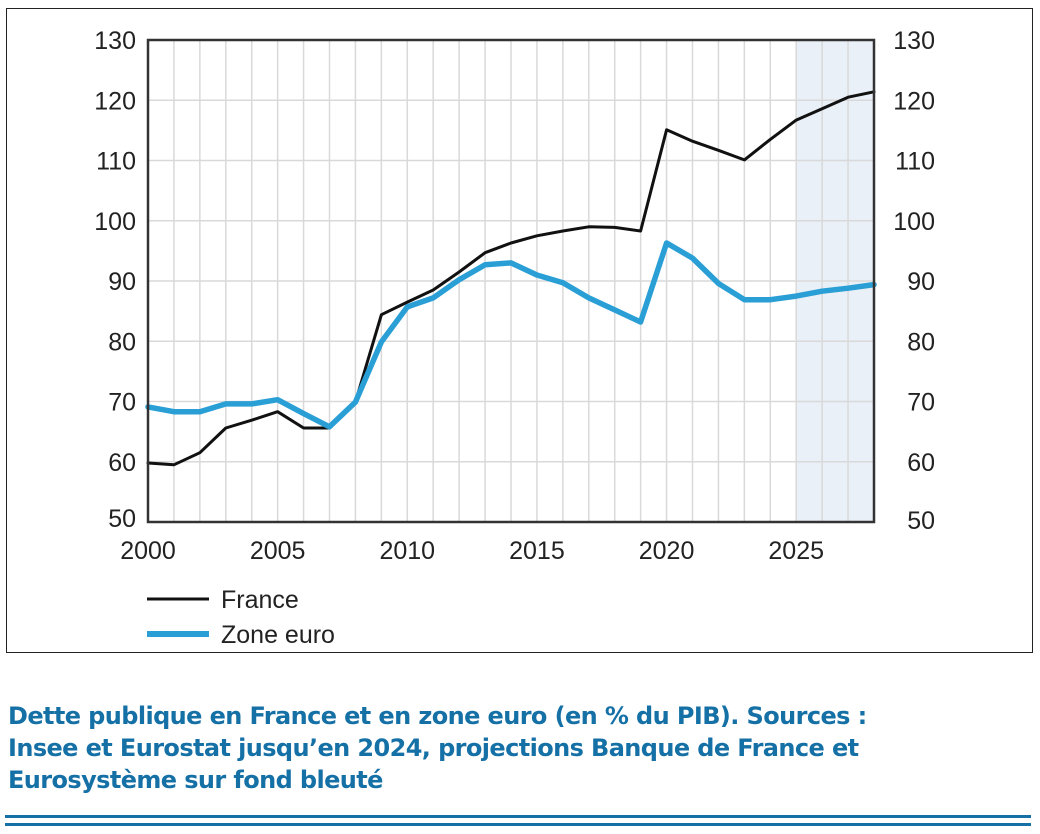 The width and height of the screenshot is (1040, 834). What do you see at coordinates (122, 403) in the screenshot?
I see `y-tick-label-left: 70` at bounding box center [122, 403].